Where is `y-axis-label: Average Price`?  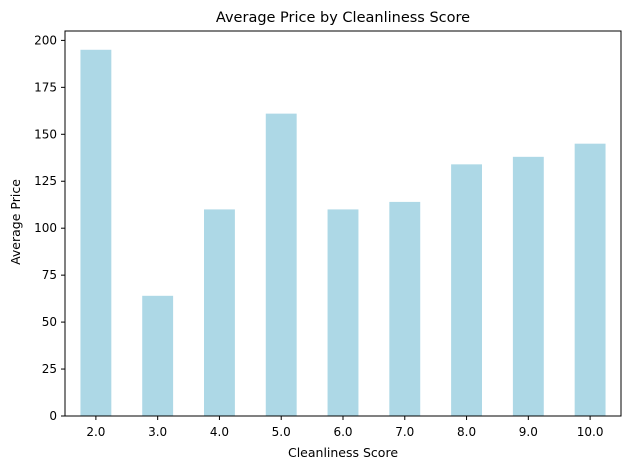 y-axis-label: Average Price is located at coordinates (15, 222).